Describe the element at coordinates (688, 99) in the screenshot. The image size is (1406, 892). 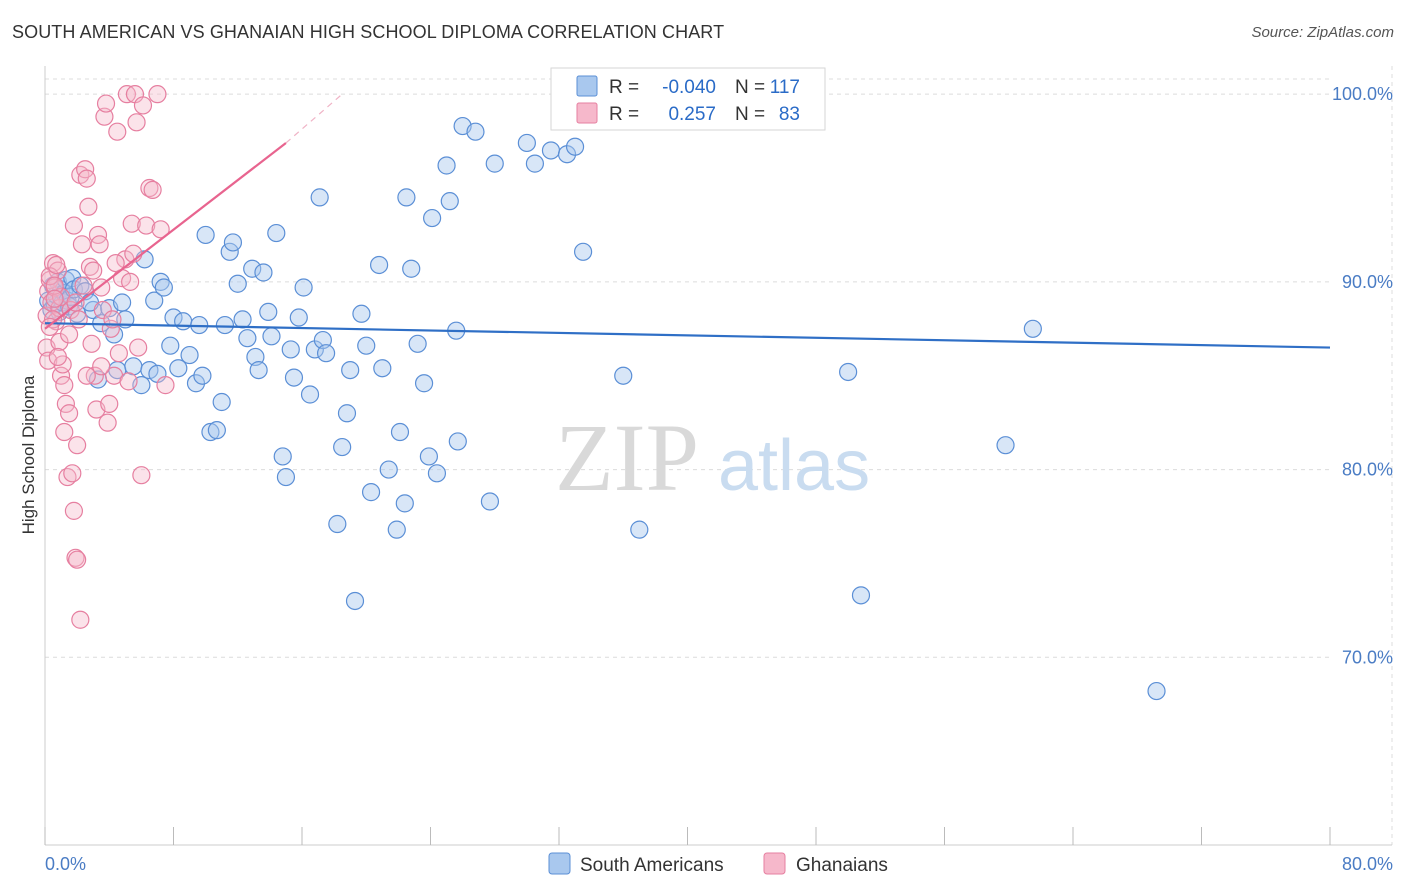
I see `legend-box: R = -0.040 N = 117 R = 0.257 N = 83` at that location.